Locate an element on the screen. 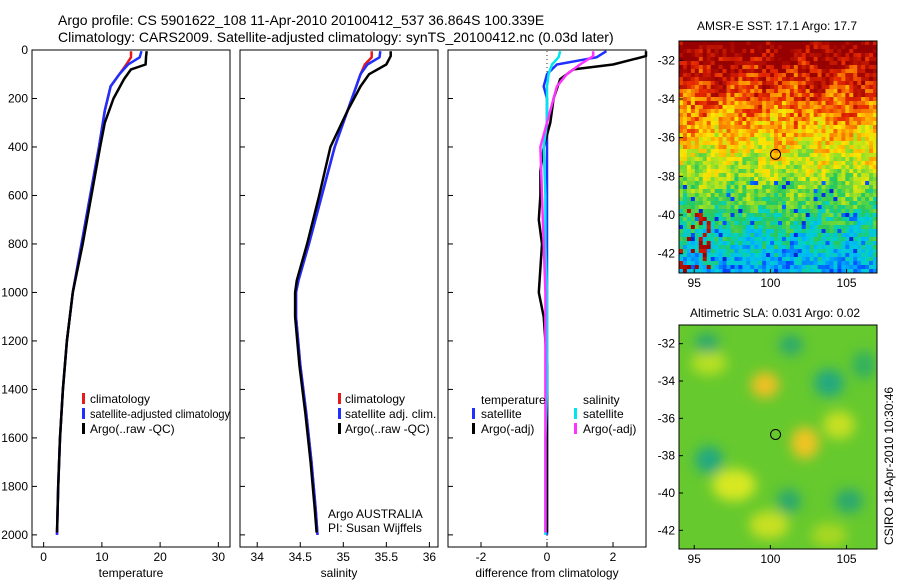 Image resolution: width=900 pixels, height=580 pixels. sla-argo-location-marker is located at coordinates (776, 434).